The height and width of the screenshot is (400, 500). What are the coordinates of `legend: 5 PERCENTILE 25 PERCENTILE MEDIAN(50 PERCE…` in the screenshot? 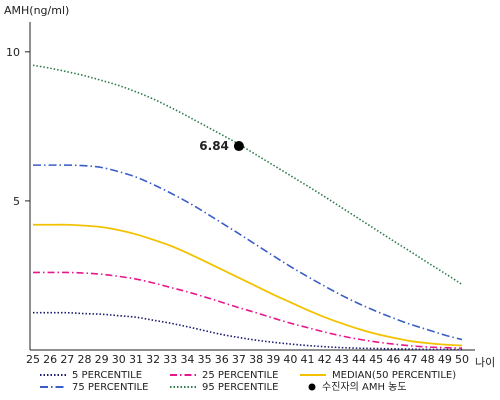 It's located at (248, 381).